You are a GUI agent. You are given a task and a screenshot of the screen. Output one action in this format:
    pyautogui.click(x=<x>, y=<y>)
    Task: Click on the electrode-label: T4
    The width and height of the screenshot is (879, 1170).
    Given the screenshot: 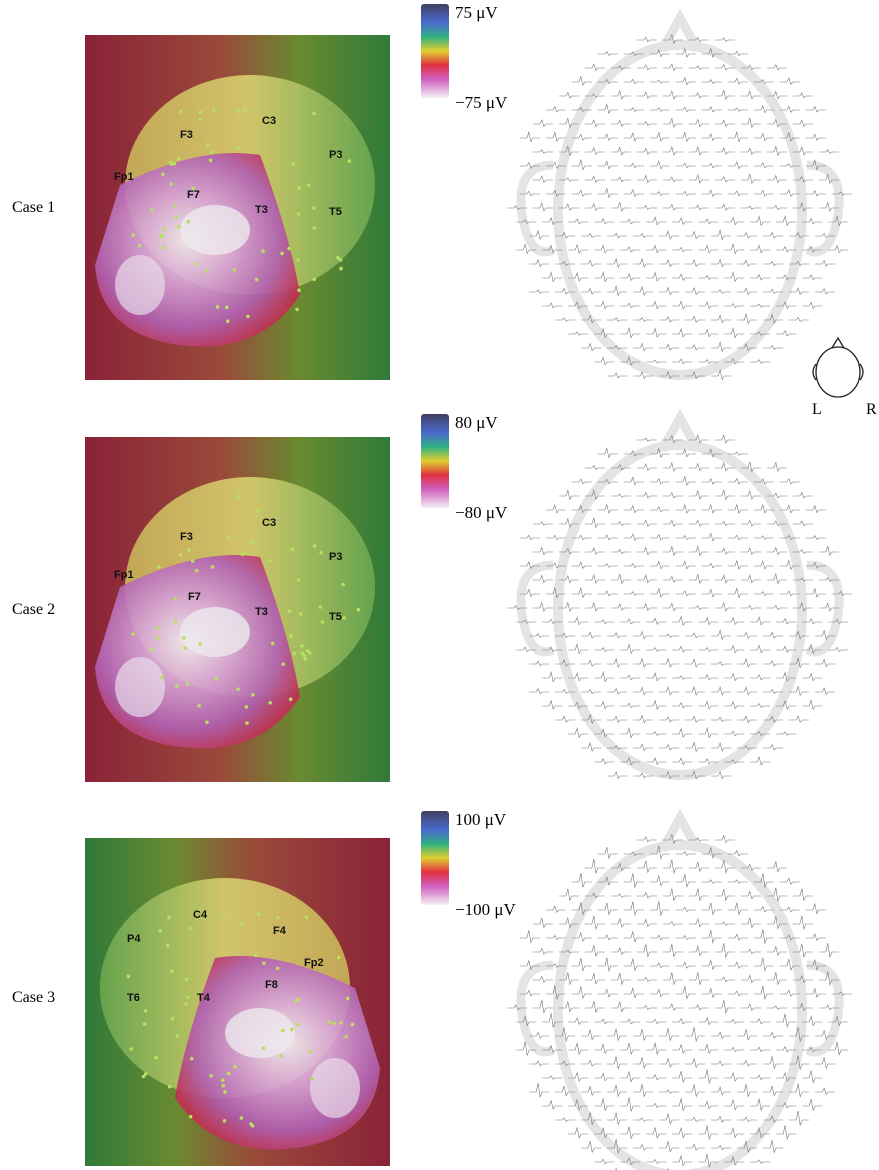 What is the action you would take?
    pyautogui.click(x=204, y=998)
    